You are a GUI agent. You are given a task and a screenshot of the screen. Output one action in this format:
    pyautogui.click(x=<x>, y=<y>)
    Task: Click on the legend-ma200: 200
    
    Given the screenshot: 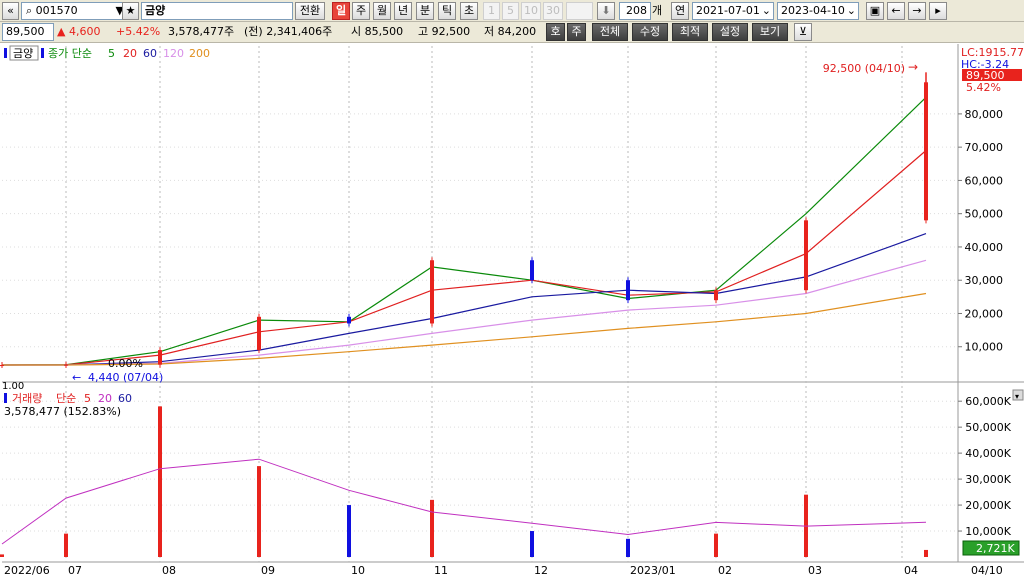 What is the action you would take?
    pyautogui.click(x=199, y=53)
    